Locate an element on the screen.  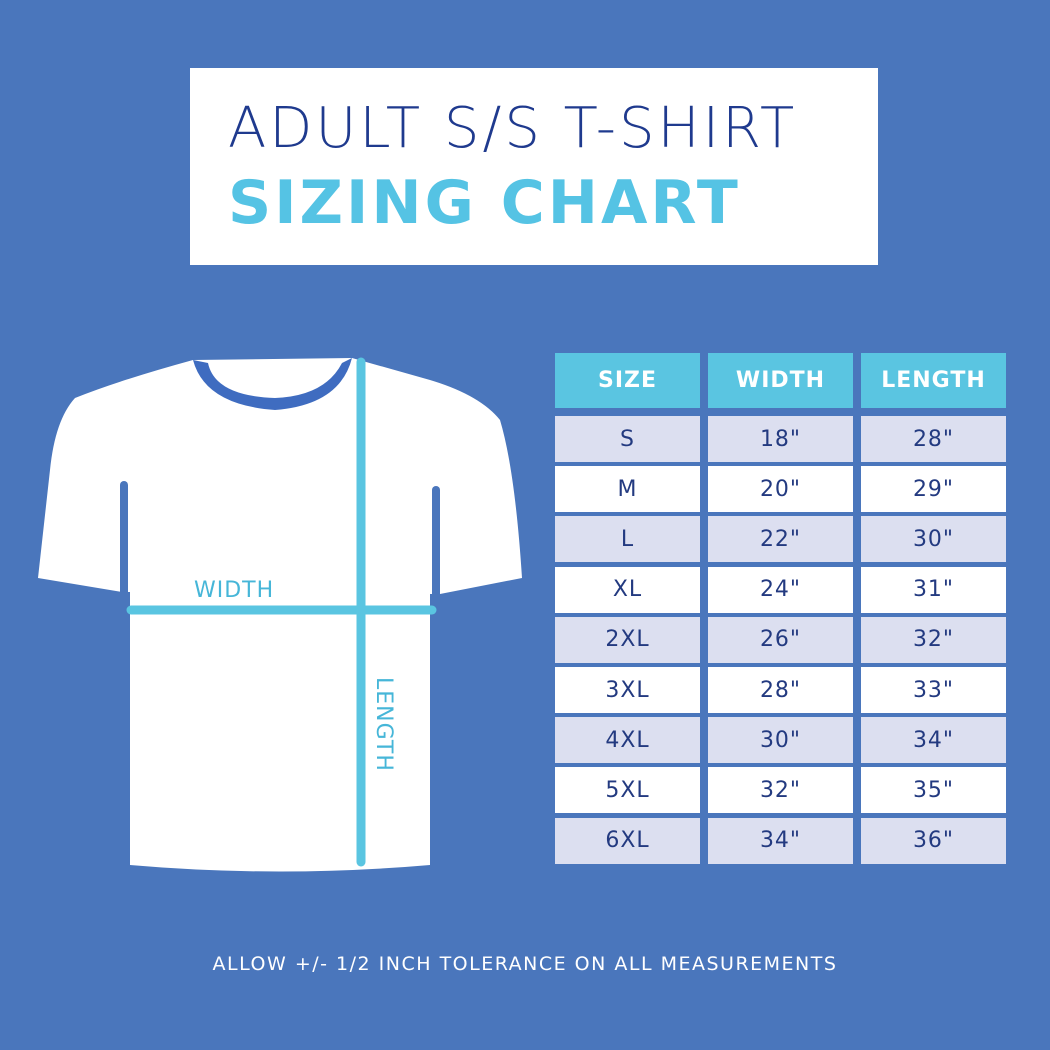
table-cell: 22" is located at coordinates (780, 539).